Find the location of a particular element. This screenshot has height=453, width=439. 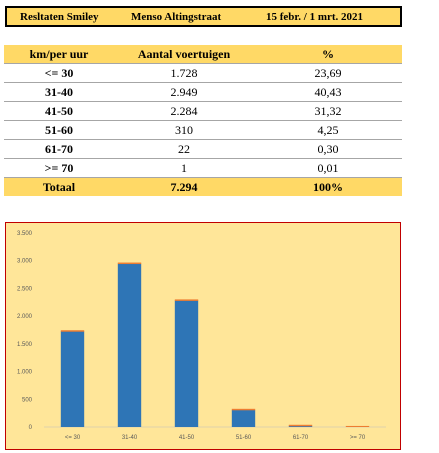

table-header-row: km/per uur Aantal voertuigen % is located at coordinates (203, 54).